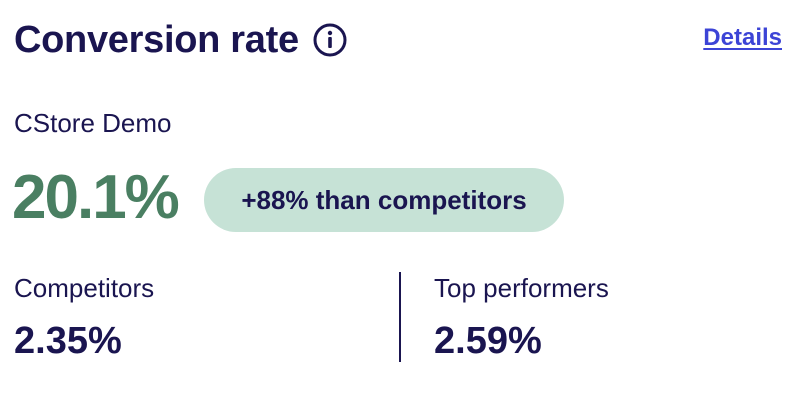  What do you see at coordinates (384, 200) in the screenshot?
I see `comparison-badge: +88% than competitors` at bounding box center [384, 200].